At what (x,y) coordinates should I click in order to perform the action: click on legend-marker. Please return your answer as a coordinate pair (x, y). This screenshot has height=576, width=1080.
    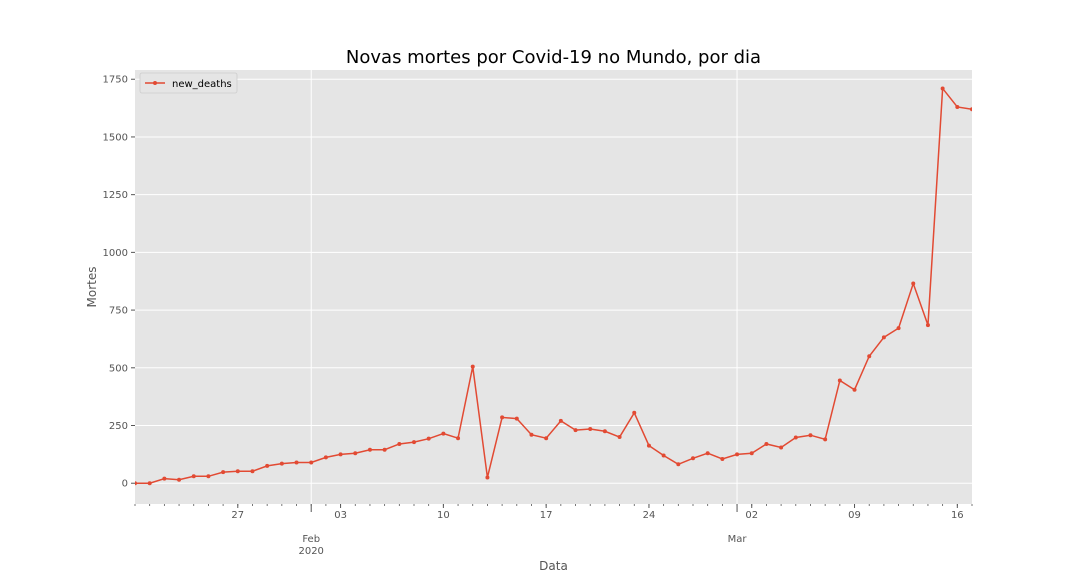
    Looking at the image, I should click on (155, 83).